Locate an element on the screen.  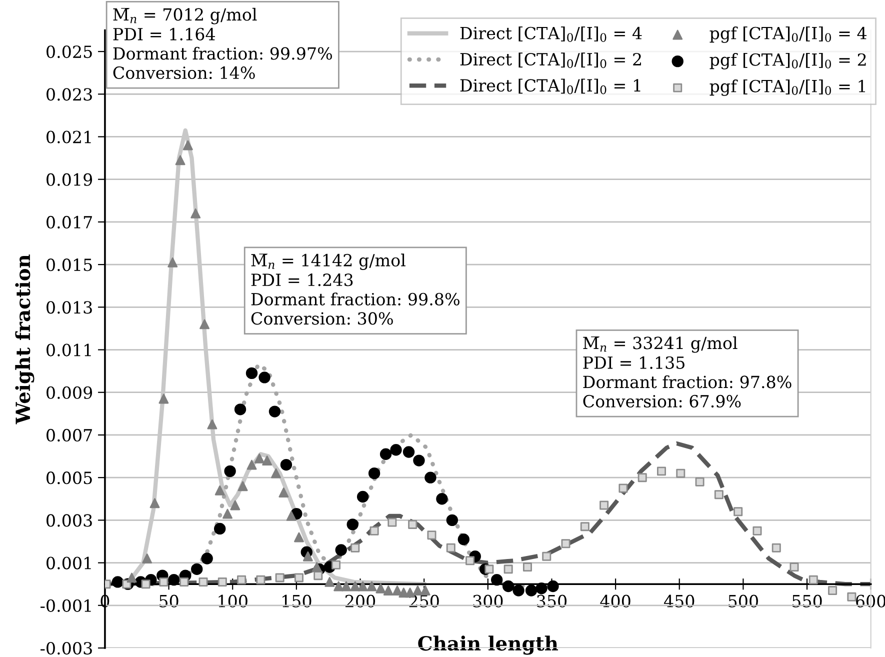
y-axis-title: Weight fraction is located at coordinates (24, 339).